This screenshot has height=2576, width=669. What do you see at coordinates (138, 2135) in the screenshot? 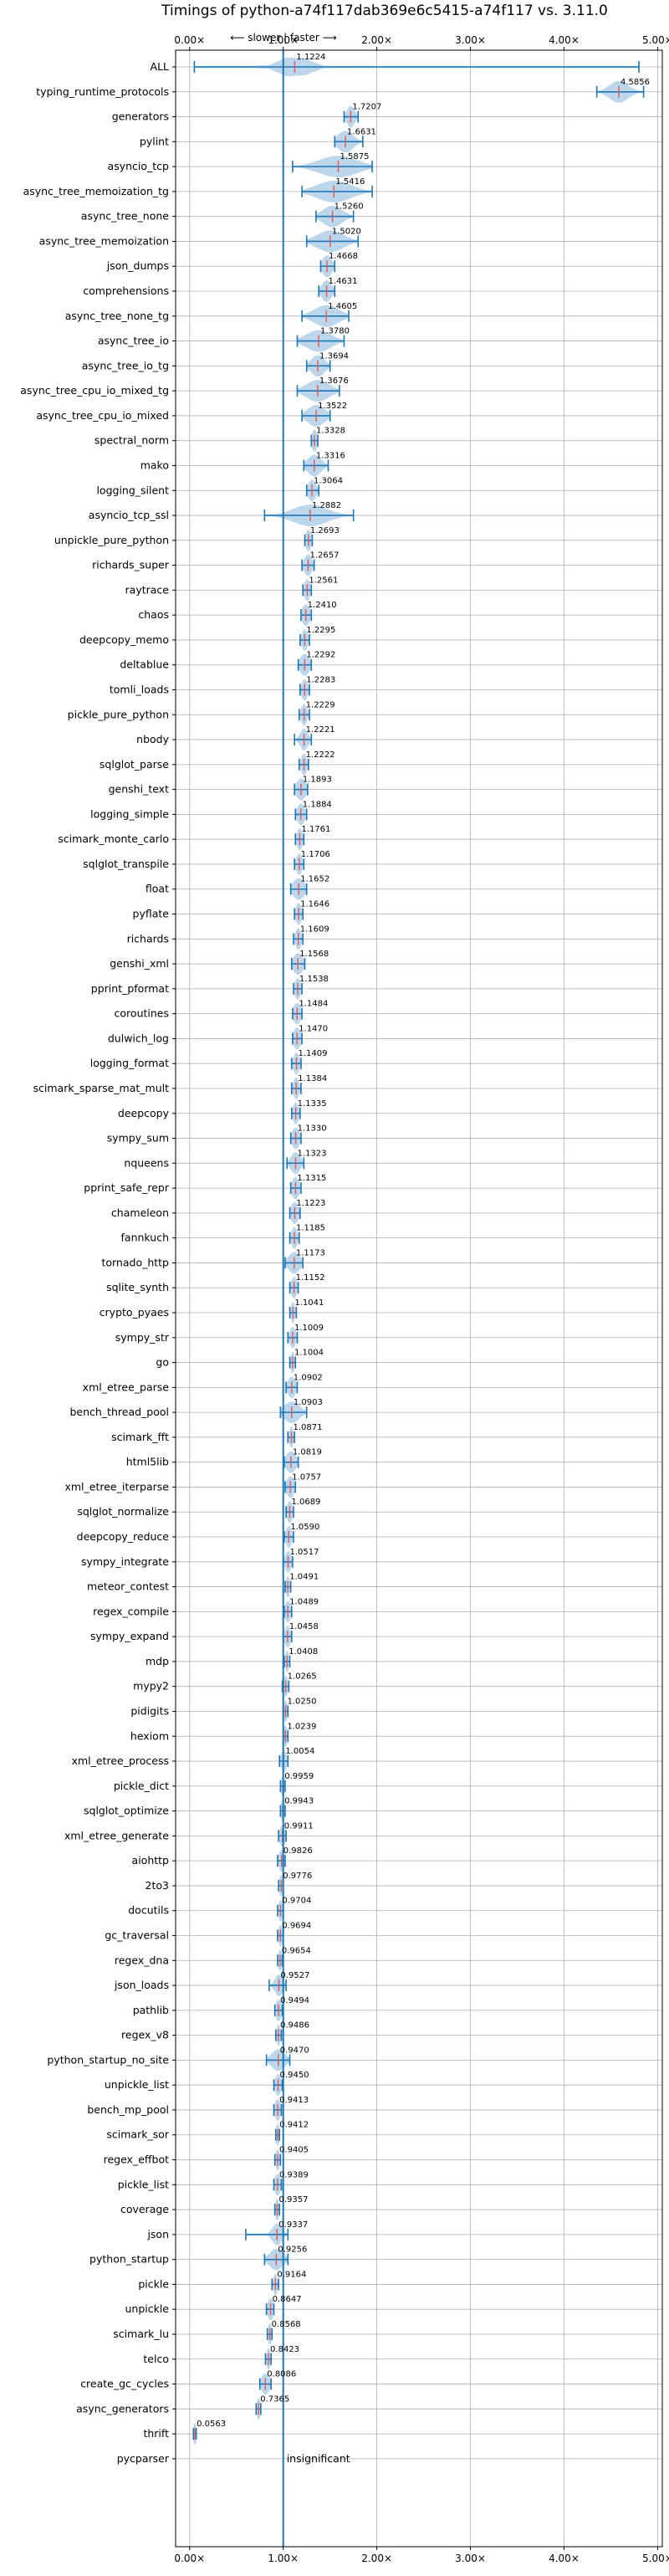
I see `benchmark-label: scimark_sor` at bounding box center [138, 2135].